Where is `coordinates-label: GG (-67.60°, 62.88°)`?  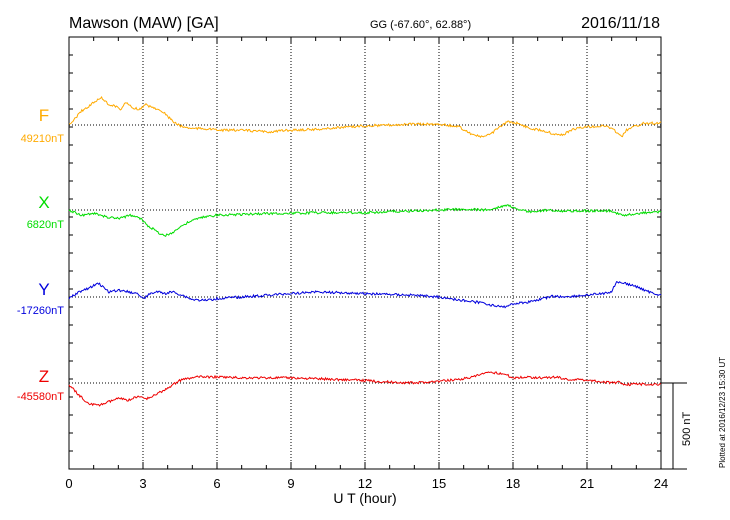 coordinates-label: GG (-67.60°, 62.88°) is located at coordinates (420, 25).